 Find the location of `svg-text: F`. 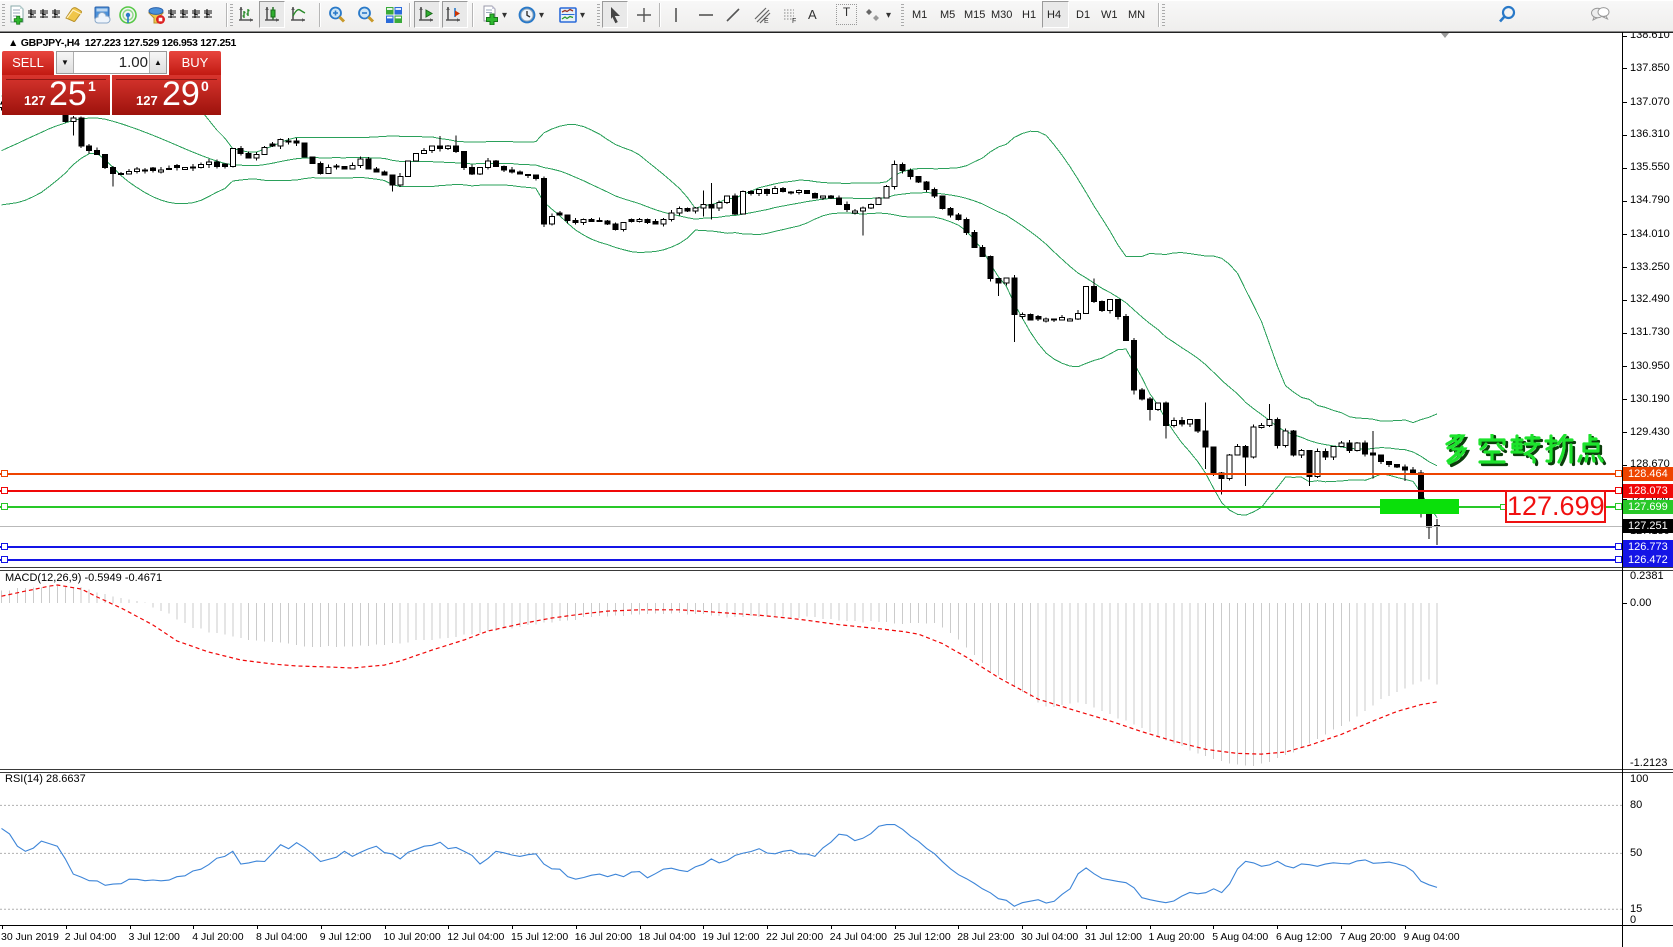

svg-text: F is located at coordinates (794, 21).